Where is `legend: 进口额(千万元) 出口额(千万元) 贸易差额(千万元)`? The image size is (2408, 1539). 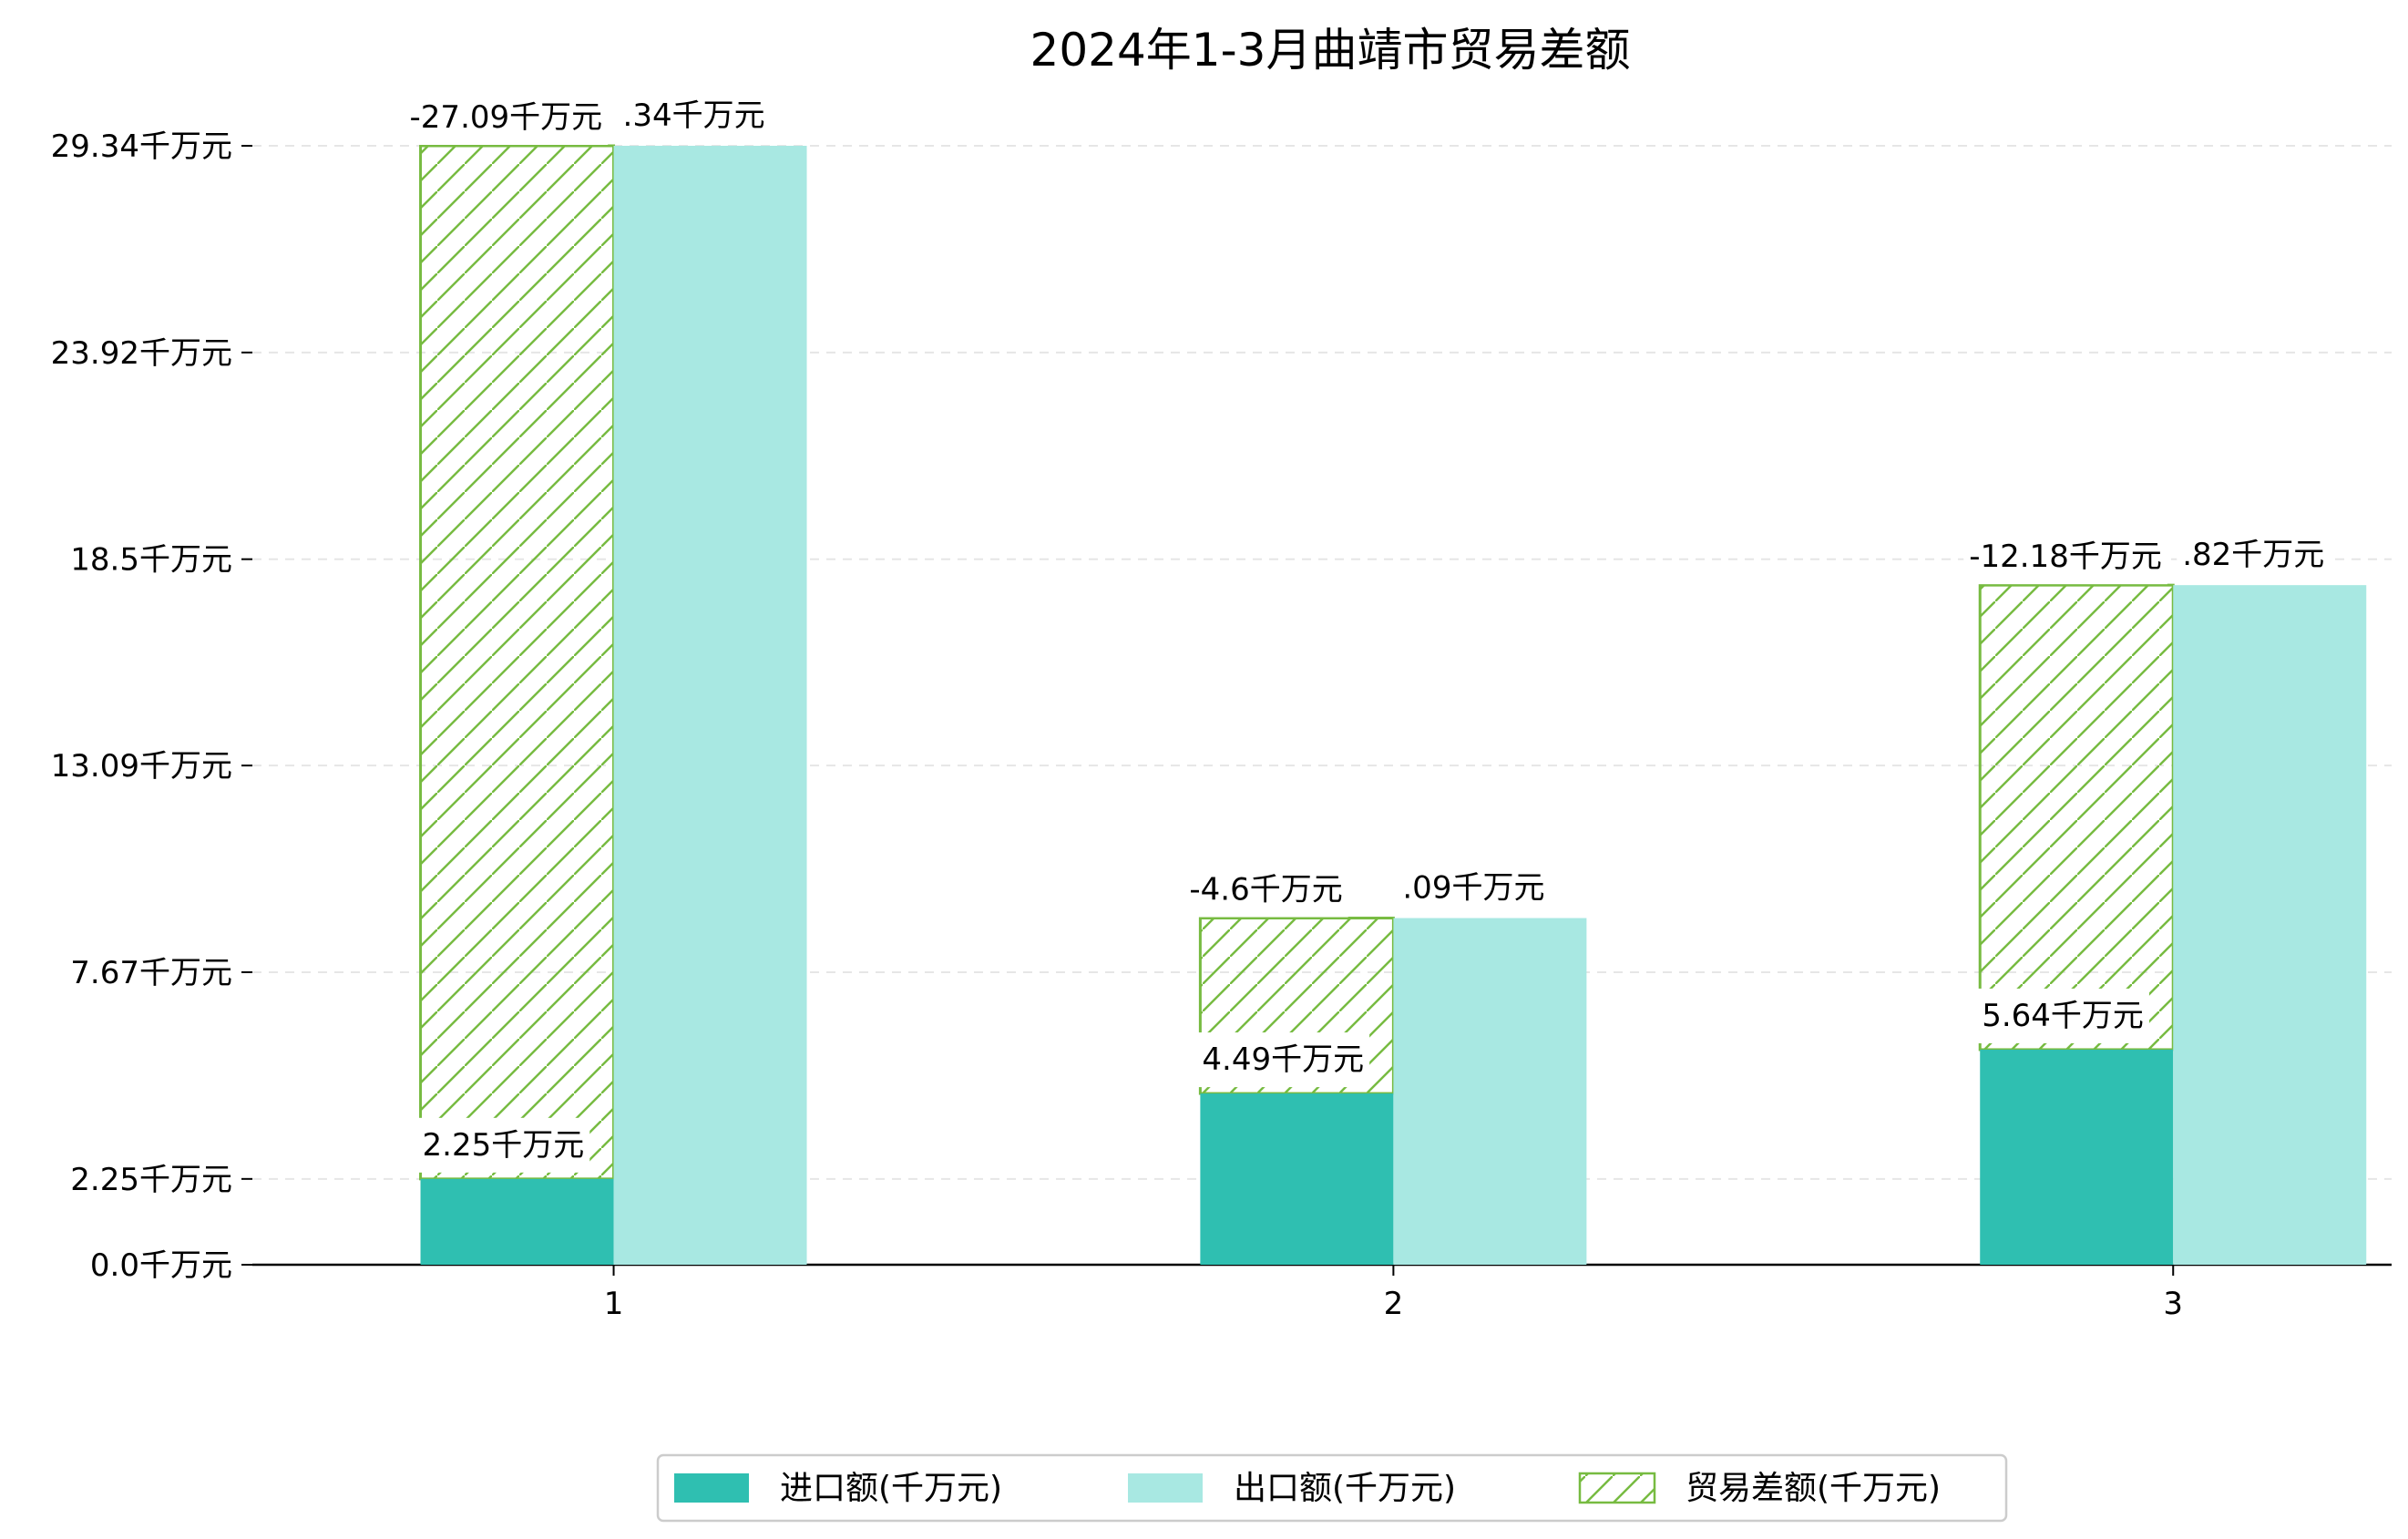
legend: 进口额(千万元) 出口额(千万元) 贸易差额(千万元) is located at coordinates (1332, 1488).